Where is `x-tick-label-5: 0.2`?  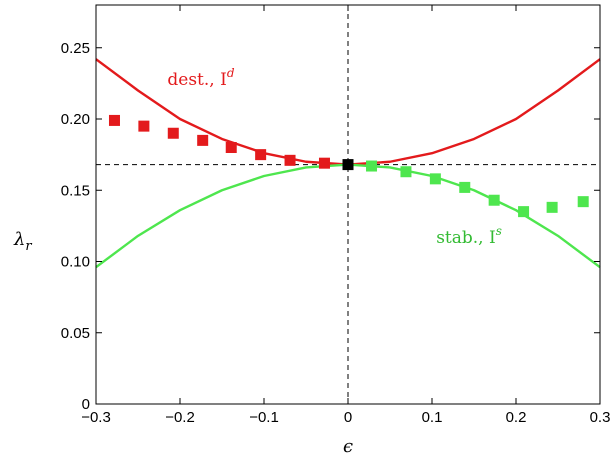 x-tick-label-5: 0.2 is located at coordinates (516, 417).